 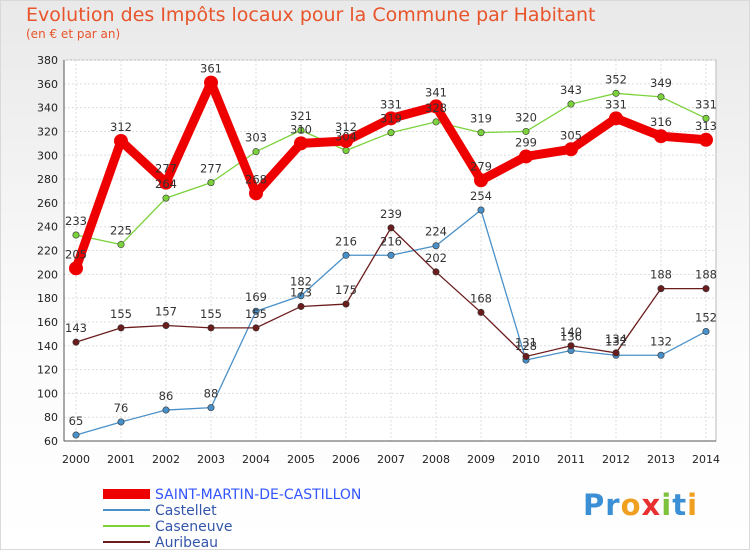 What do you see at coordinates (47, 155) in the screenshot?
I see `y-tick-label: 300` at bounding box center [47, 155].